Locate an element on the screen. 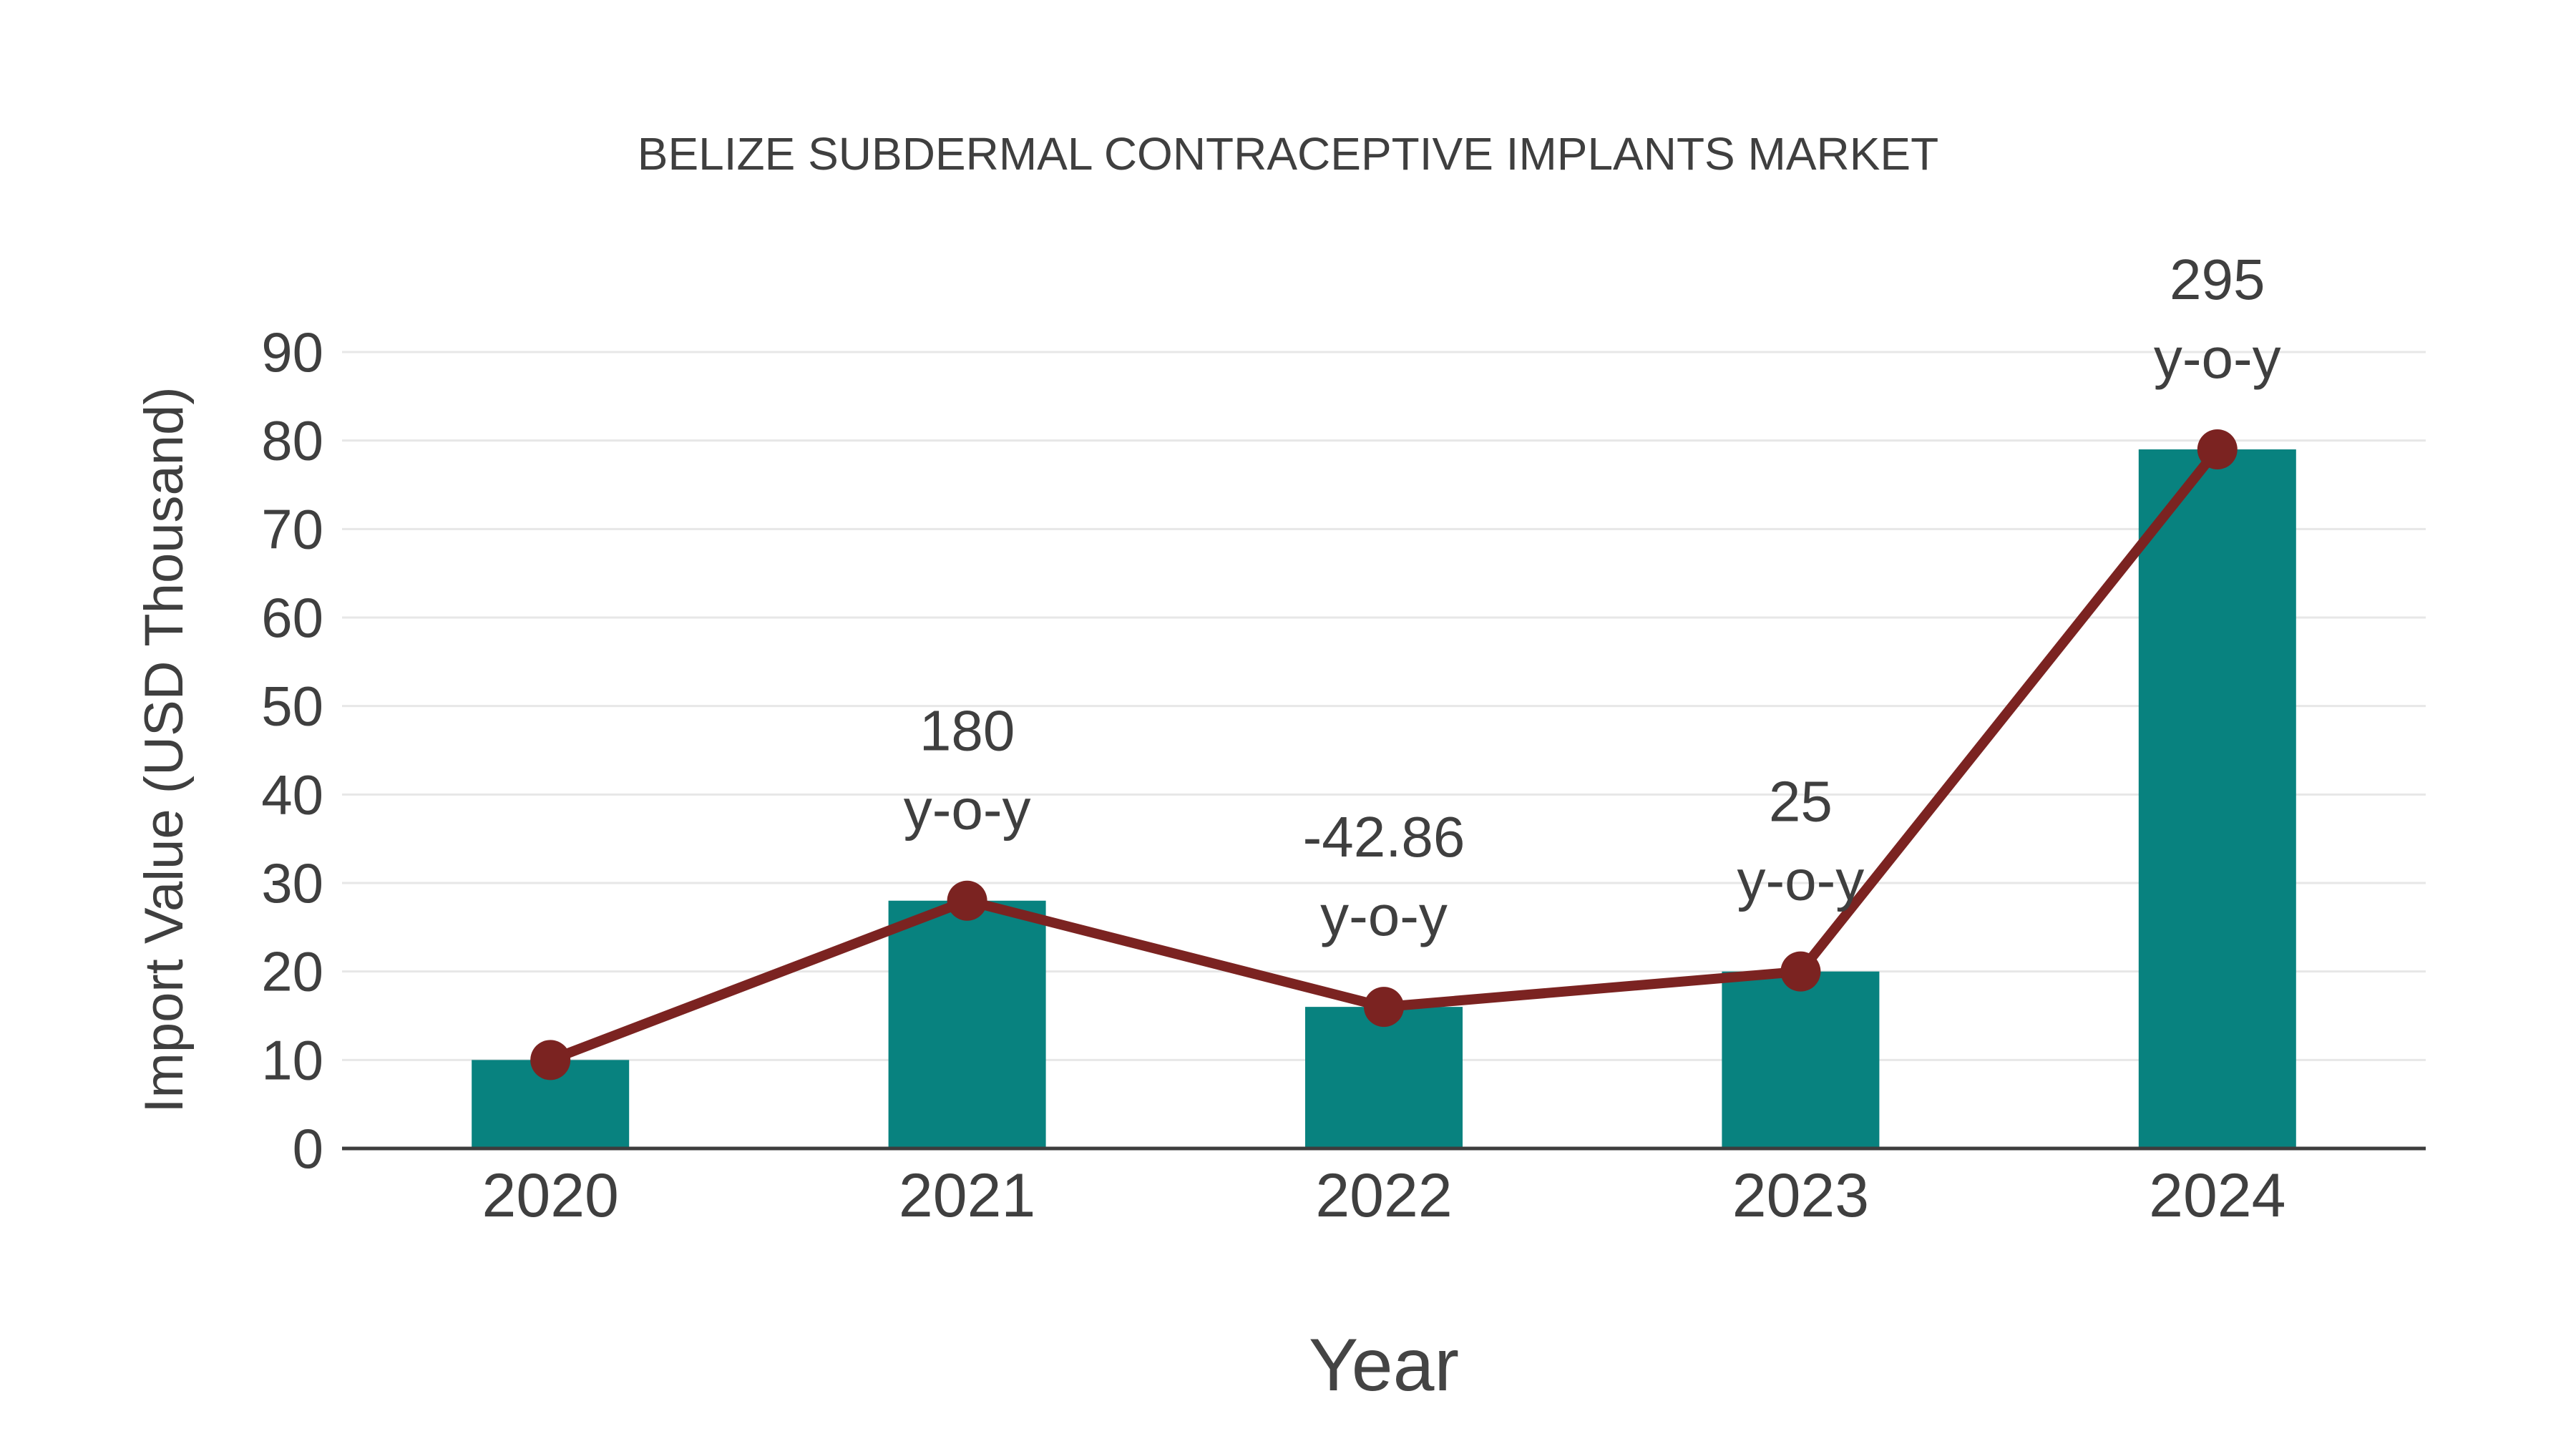 The height and width of the screenshot is (1449, 2576). bar-2024 is located at coordinates (2217, 798).